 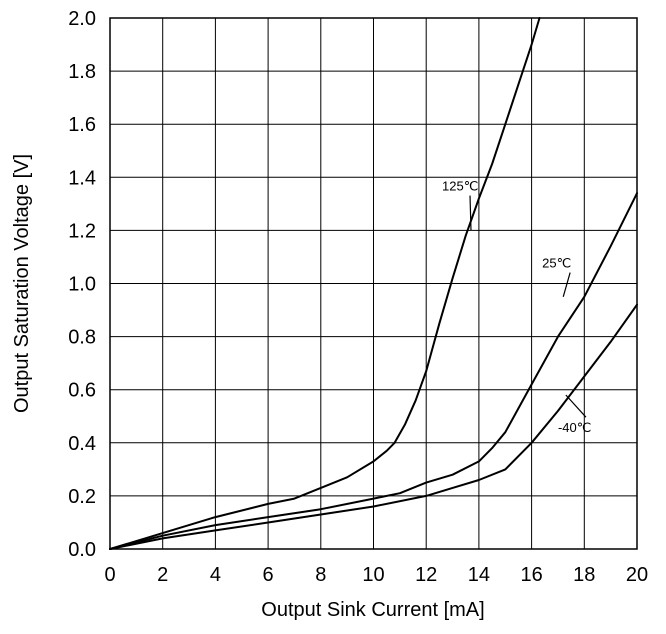 What do you see at coordinates (460, 186) in the screenshot?
I see `series-annotation-label: 125℃` at bounding box center [460, 186].